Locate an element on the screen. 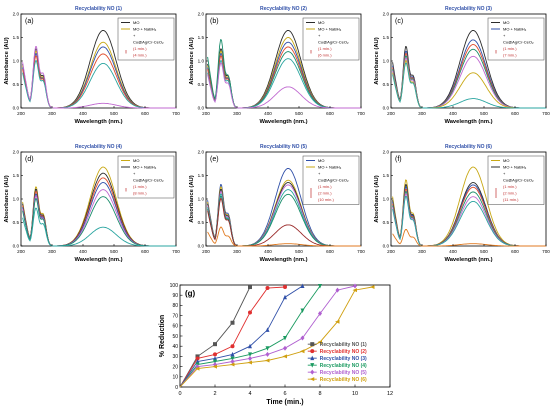 The image size is (550, 408). y-tick-label: 100 is located at coordinates (174, 286).